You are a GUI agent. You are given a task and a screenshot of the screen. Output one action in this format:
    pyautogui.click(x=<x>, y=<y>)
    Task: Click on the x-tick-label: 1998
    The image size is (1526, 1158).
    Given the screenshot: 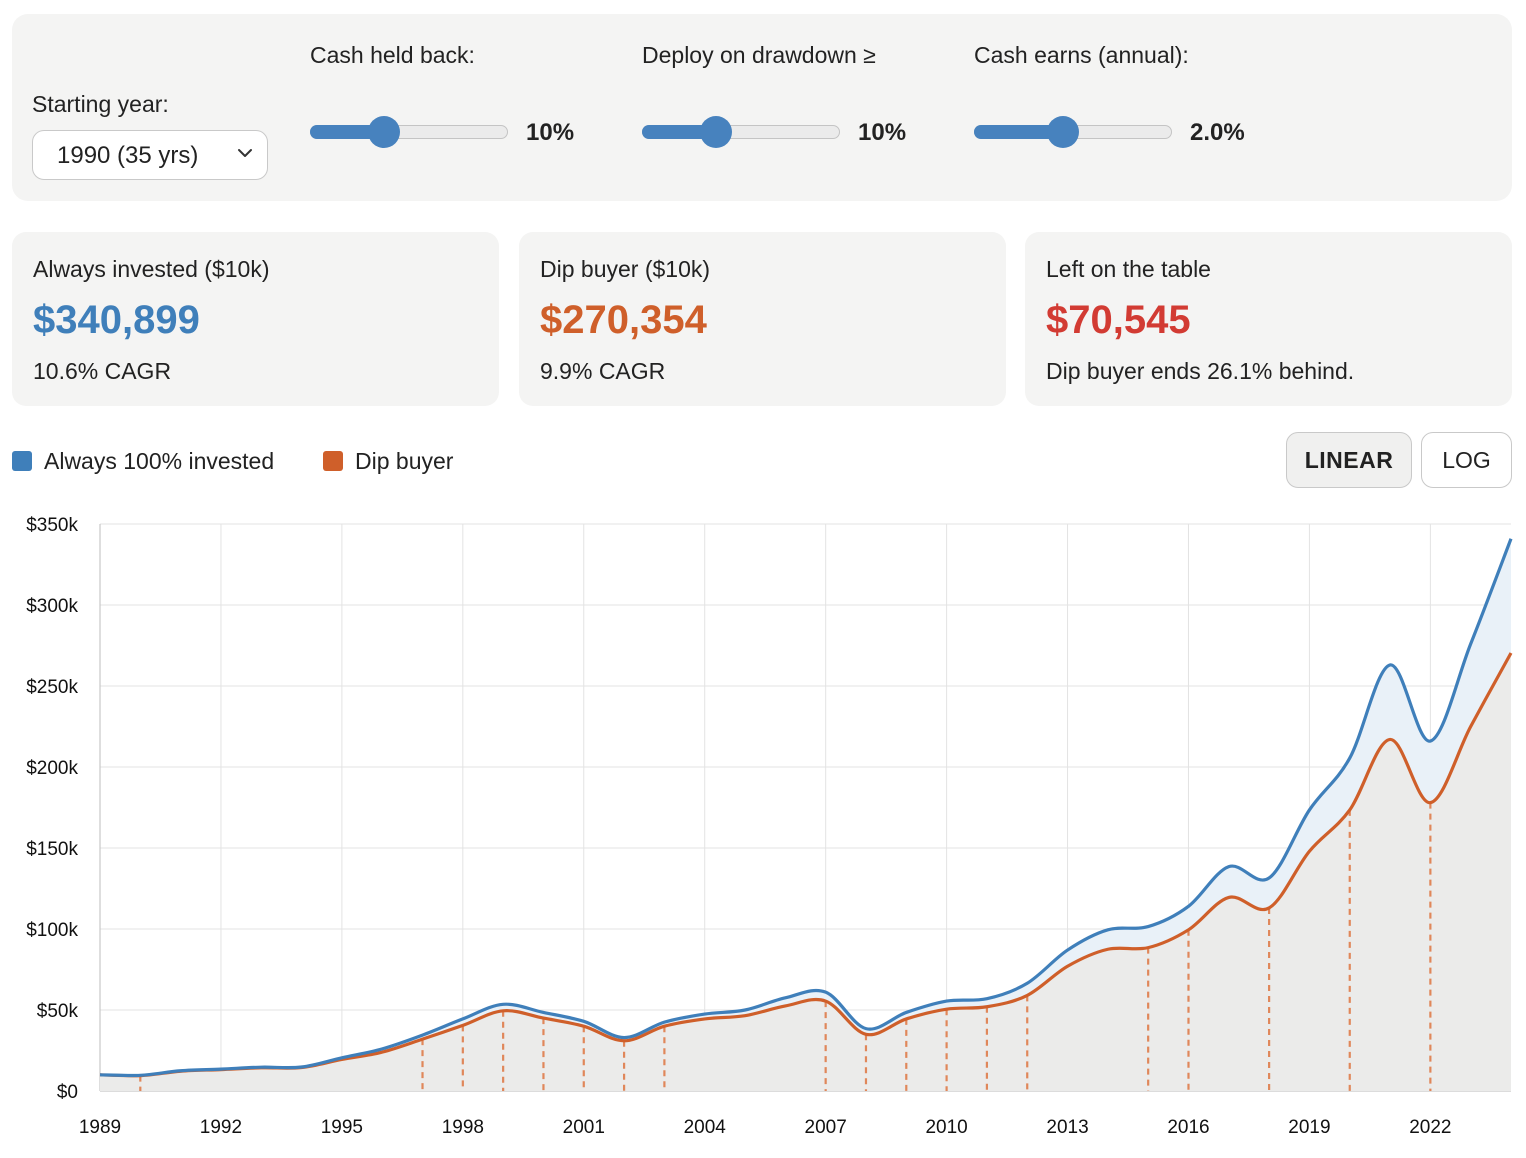 What is the action you would take?
    pyautogui.click(x=463, y=1127)
    